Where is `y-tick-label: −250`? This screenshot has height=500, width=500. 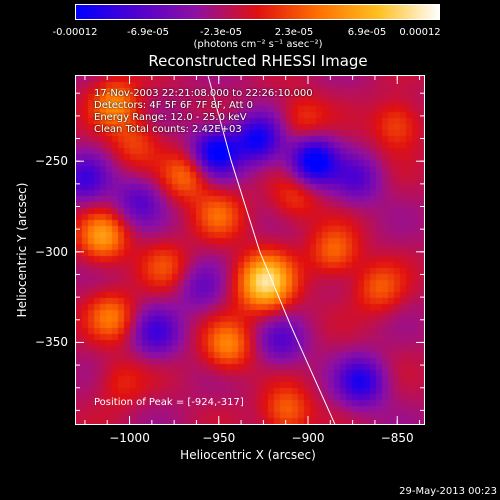
y-tick-label: −250 is located at coordinates (51, 161).